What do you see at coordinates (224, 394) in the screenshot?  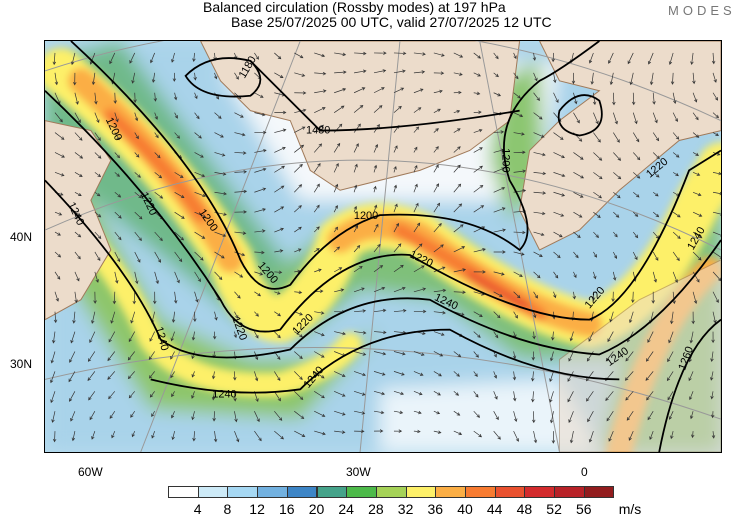 I see `contour-label: 1240` at bounding box center [224, 394].